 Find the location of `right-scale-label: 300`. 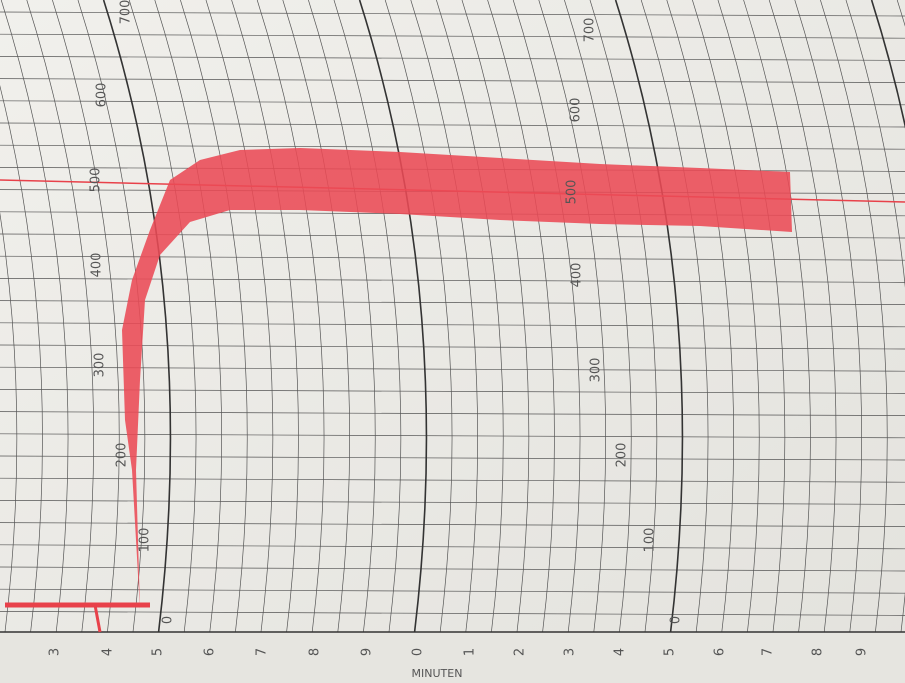

right-scale-label: 300 is located at coordinates (596, 370).